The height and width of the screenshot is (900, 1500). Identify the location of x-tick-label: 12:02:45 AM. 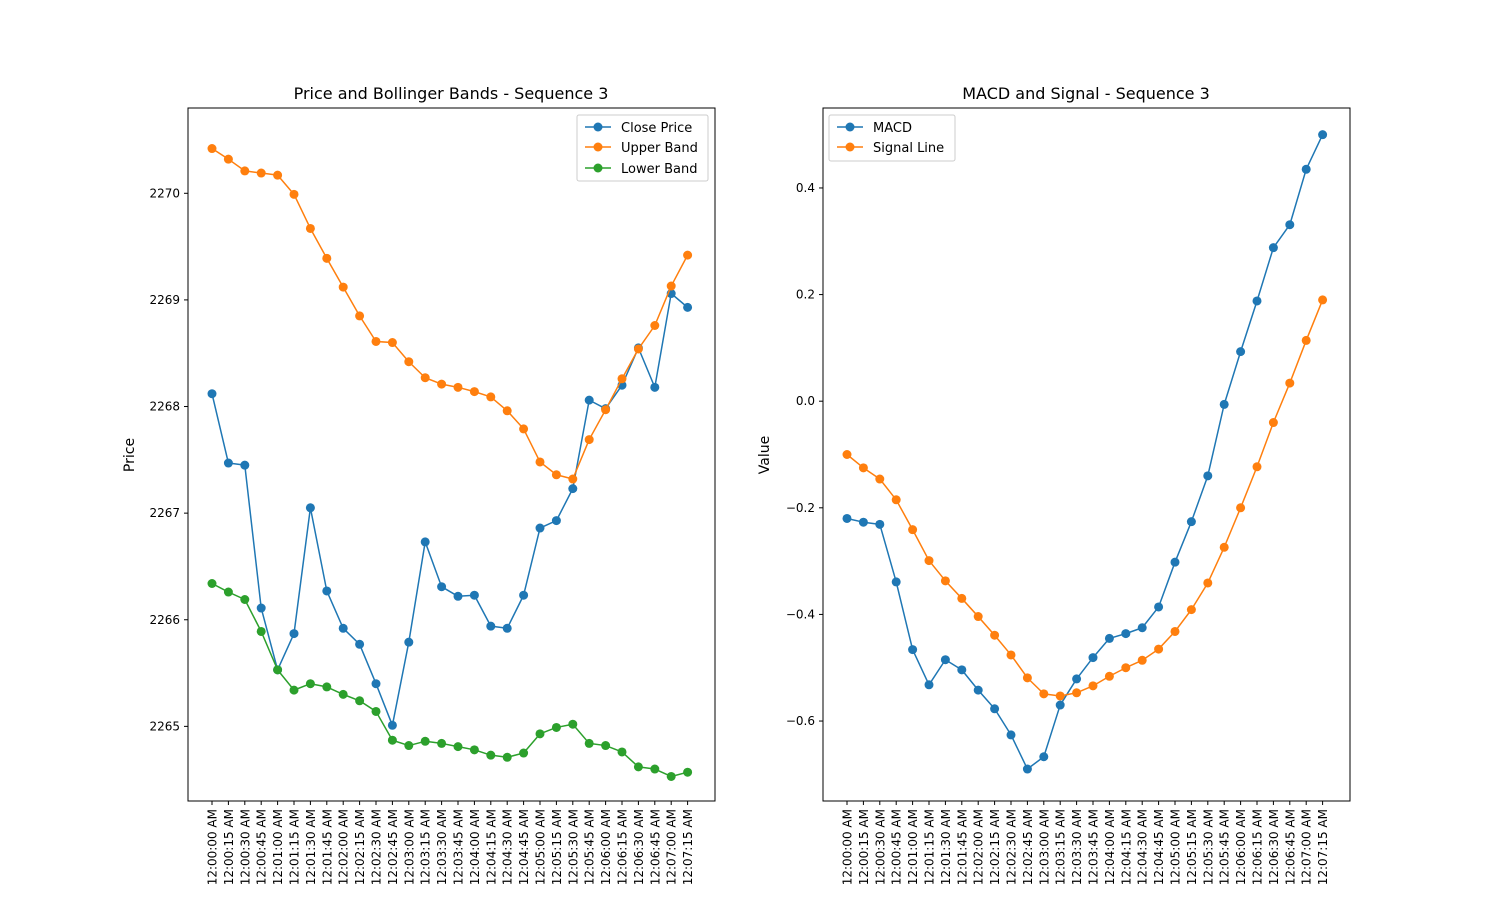
(393, 847).